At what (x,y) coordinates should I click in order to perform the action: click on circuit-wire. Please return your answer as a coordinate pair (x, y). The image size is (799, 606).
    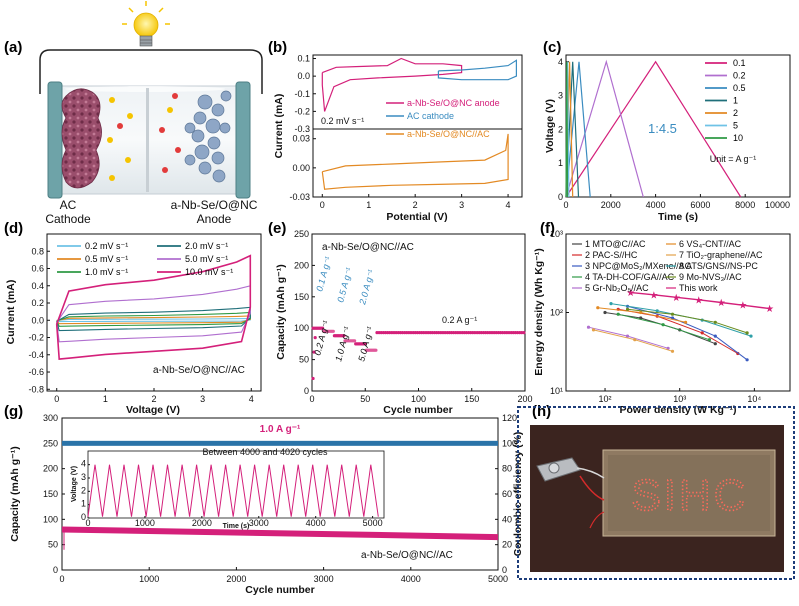
    Looking at the image, I should click on (151, 71).